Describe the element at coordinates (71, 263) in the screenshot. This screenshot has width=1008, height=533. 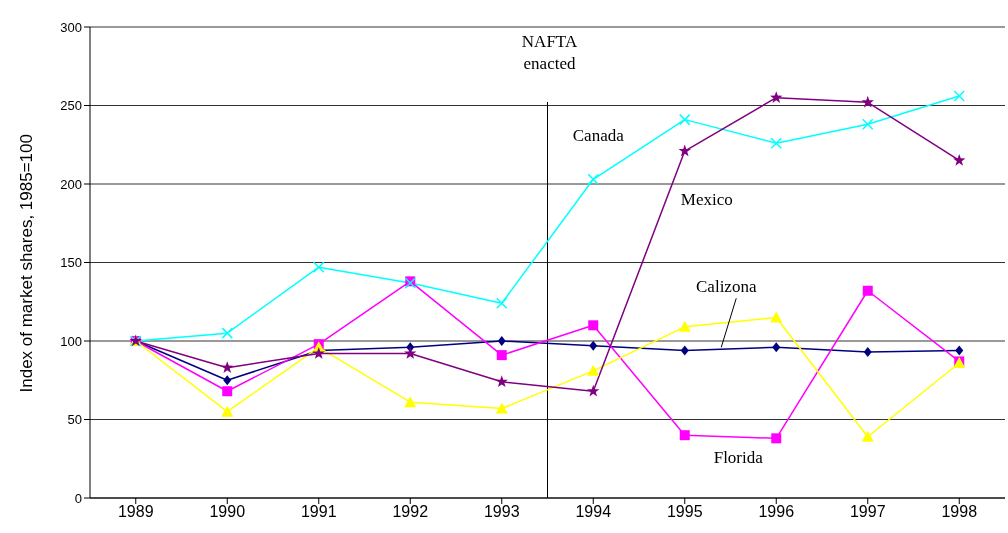
I see `y-tick-label: 150` at that location.